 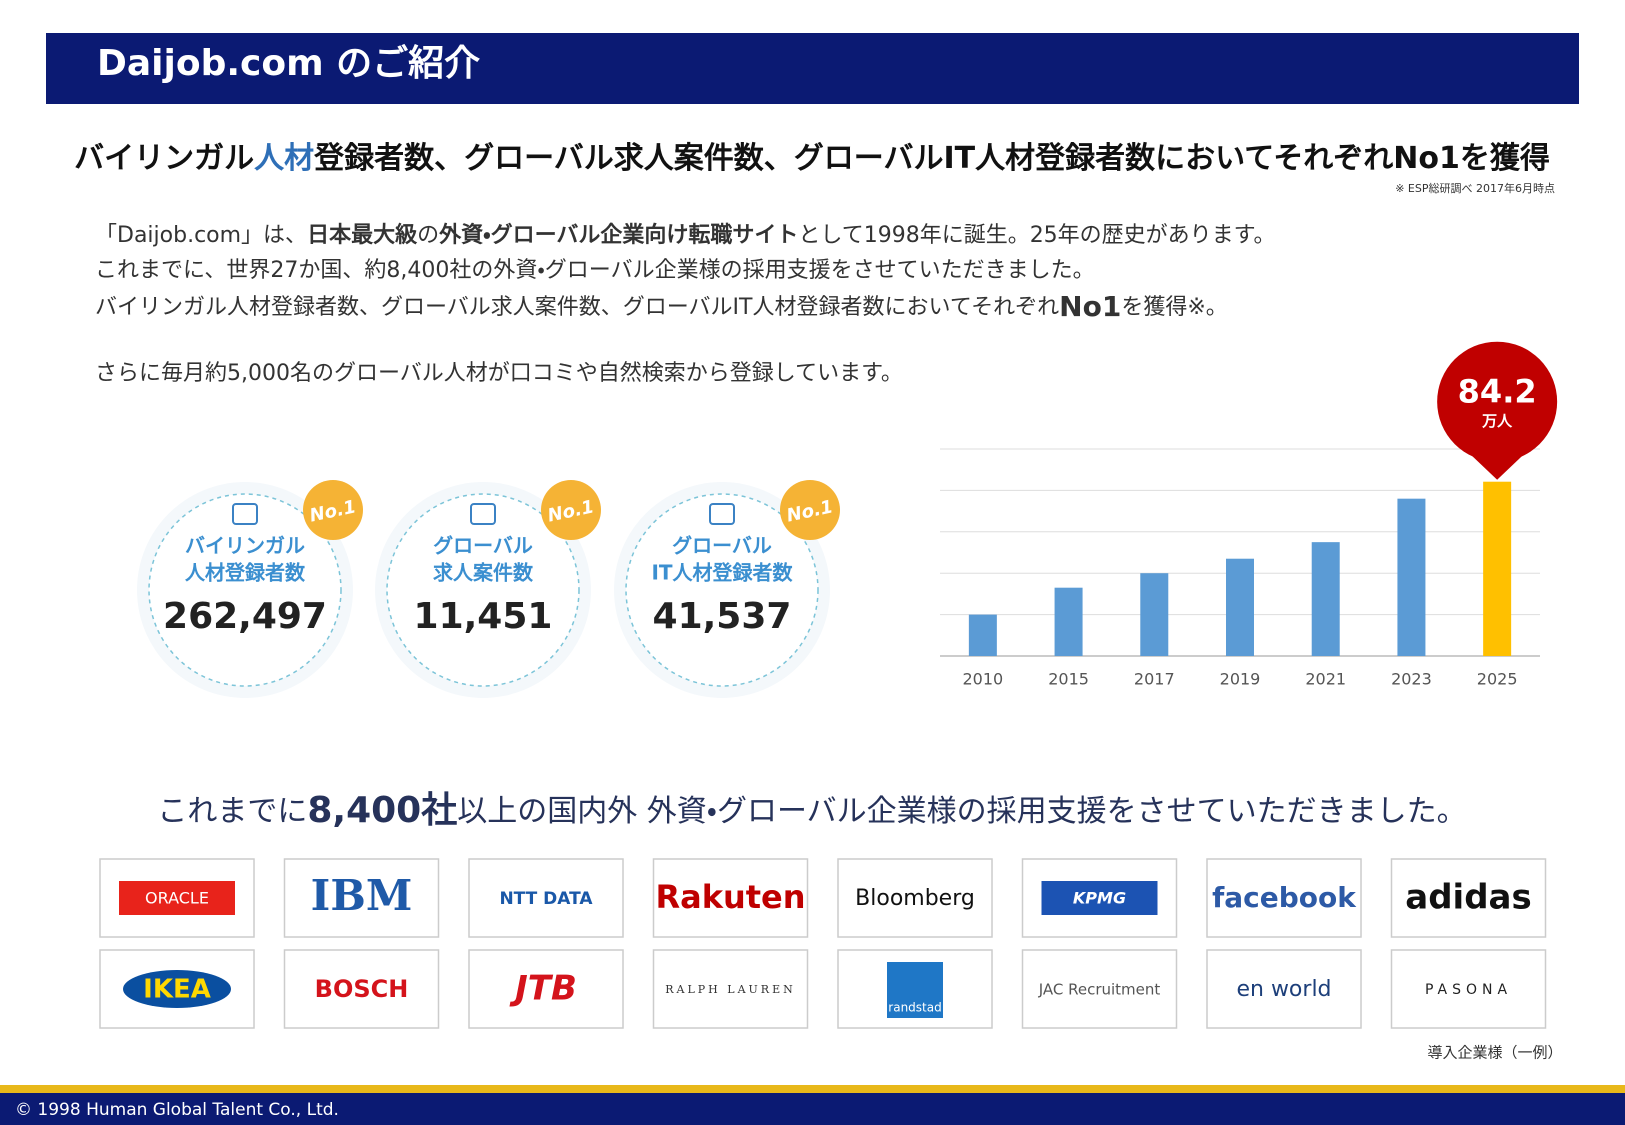 I want to click on logo-text: ORACLE, so click(x=177, y=898).